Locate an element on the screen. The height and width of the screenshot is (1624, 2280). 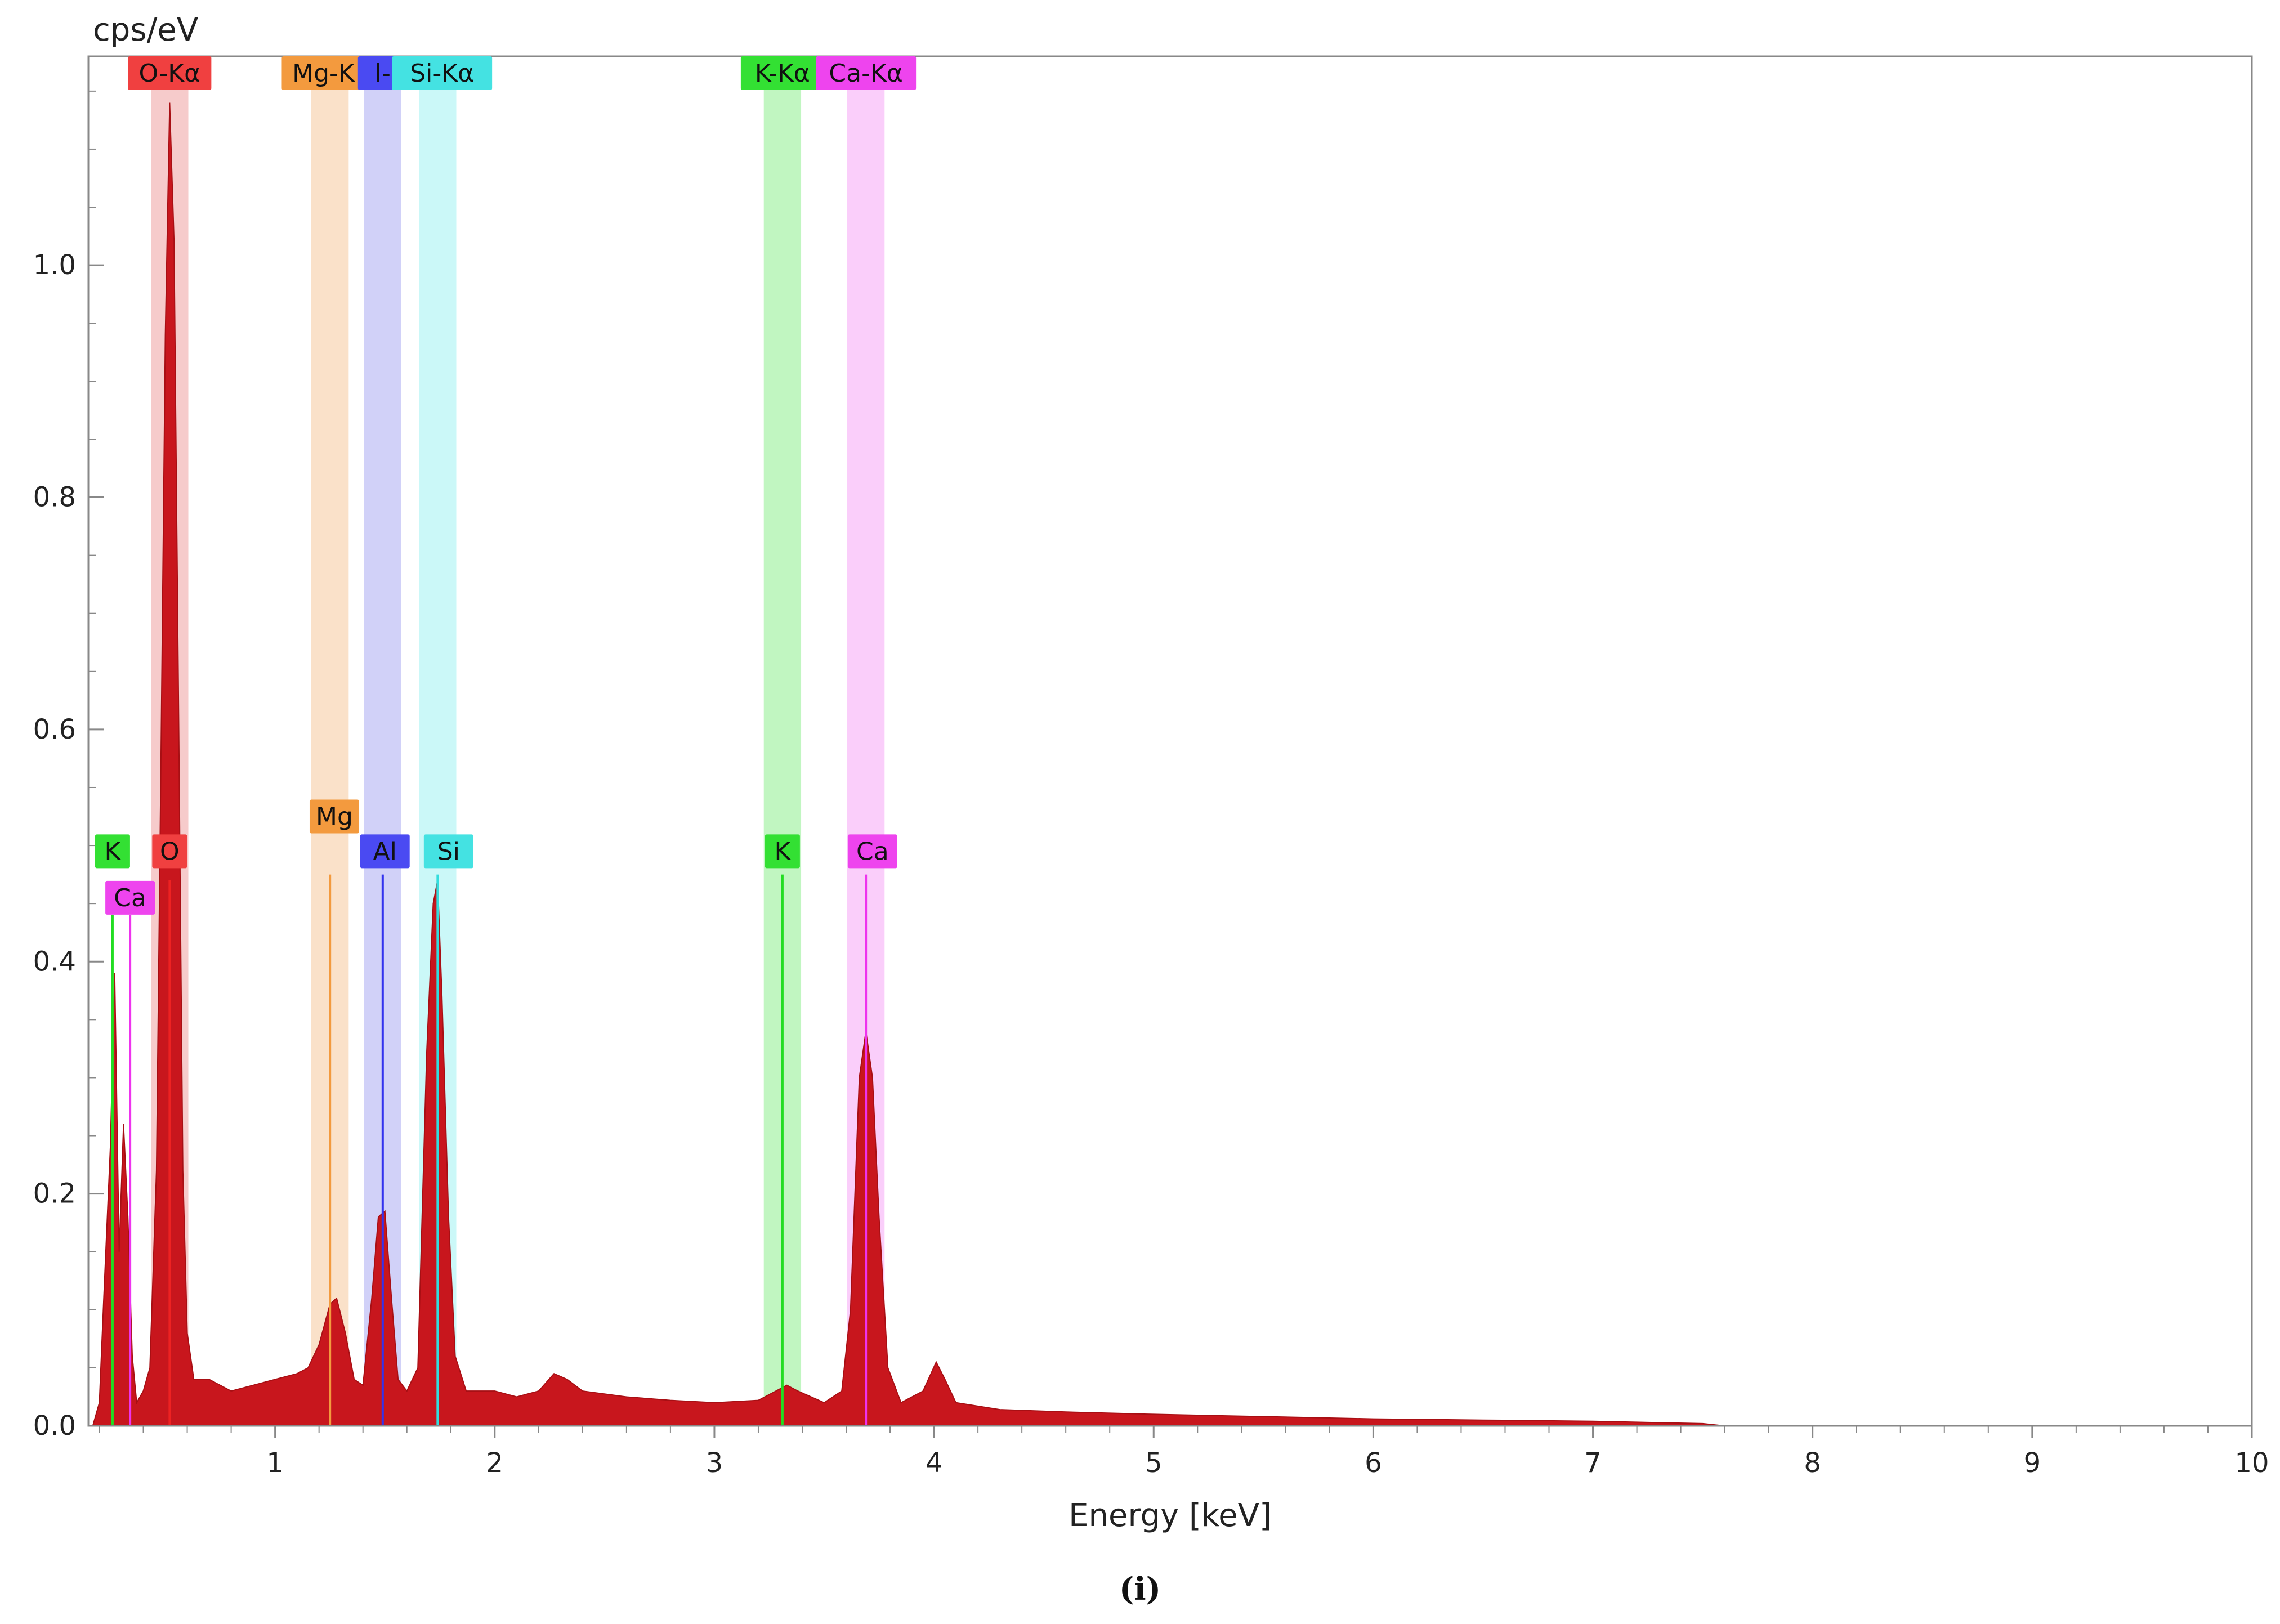
y-tick-label: 0.4 is located at coordinates (55, 961).